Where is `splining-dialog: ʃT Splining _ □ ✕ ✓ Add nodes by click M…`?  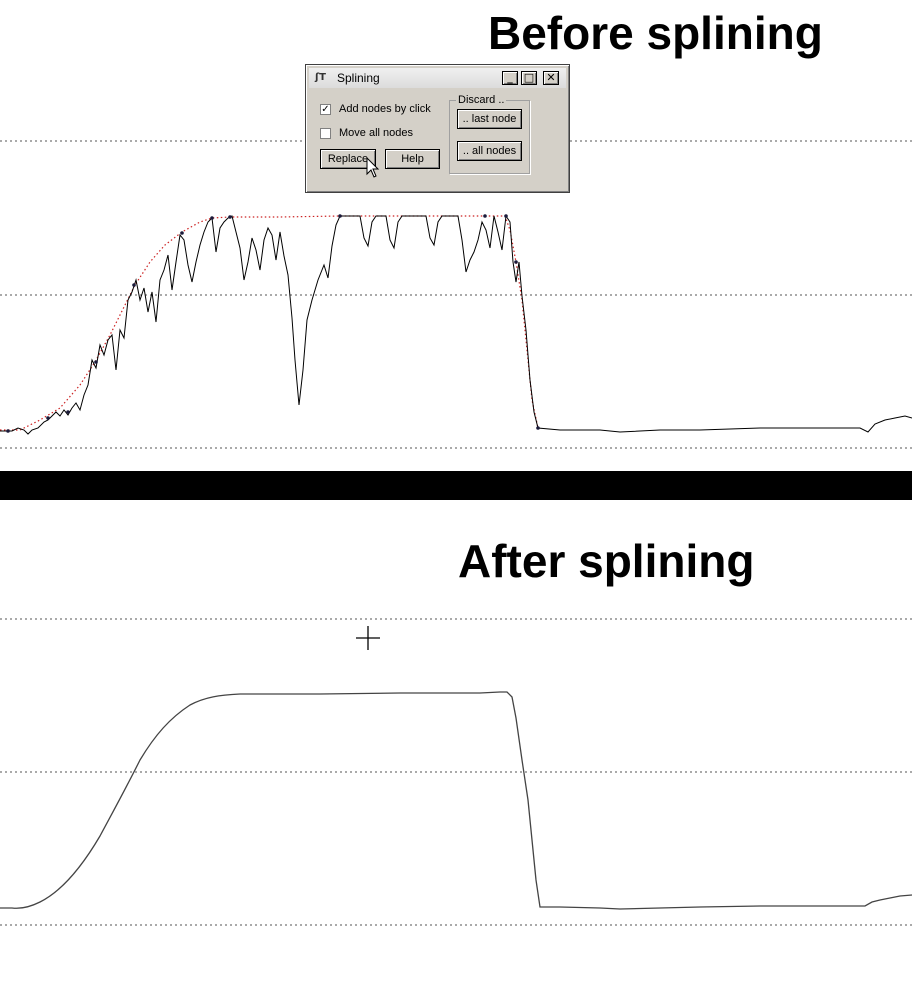
splining-dialog: ʃT Splining _ □ ✕ ✓ Add nodes by click M… is located at coordinates (437, 128).